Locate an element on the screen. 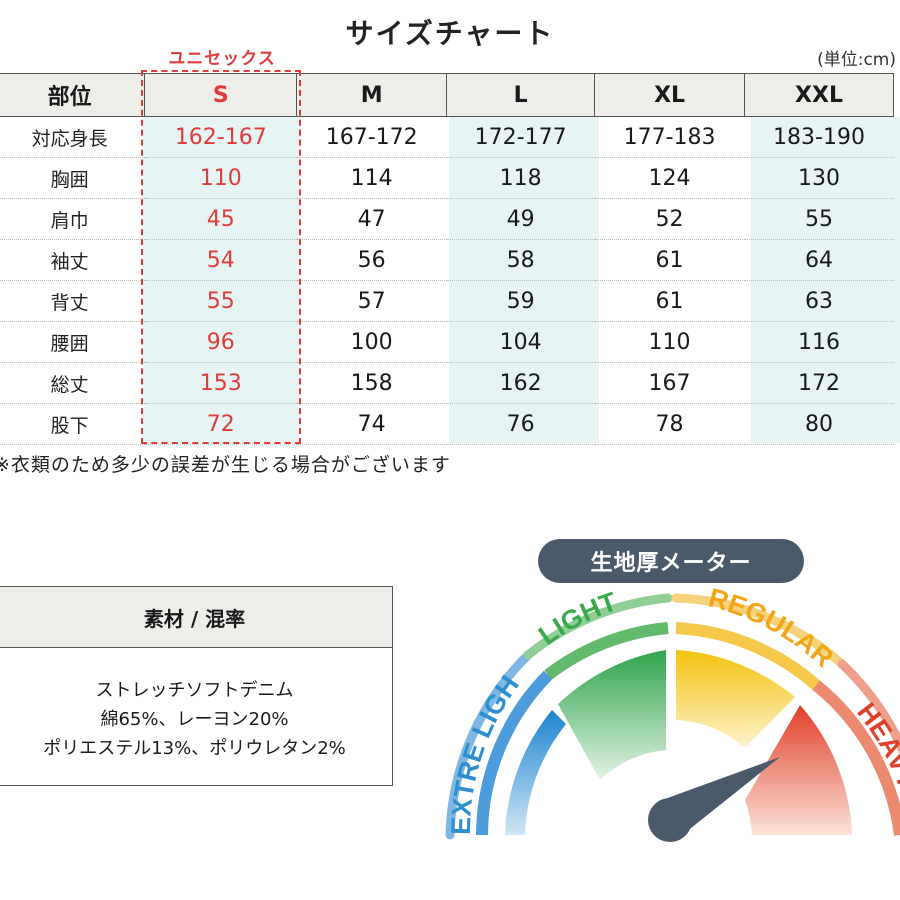 This screenshot has height=900, width=900. cell-m: 167-172 is located at coordinates (371, 137).